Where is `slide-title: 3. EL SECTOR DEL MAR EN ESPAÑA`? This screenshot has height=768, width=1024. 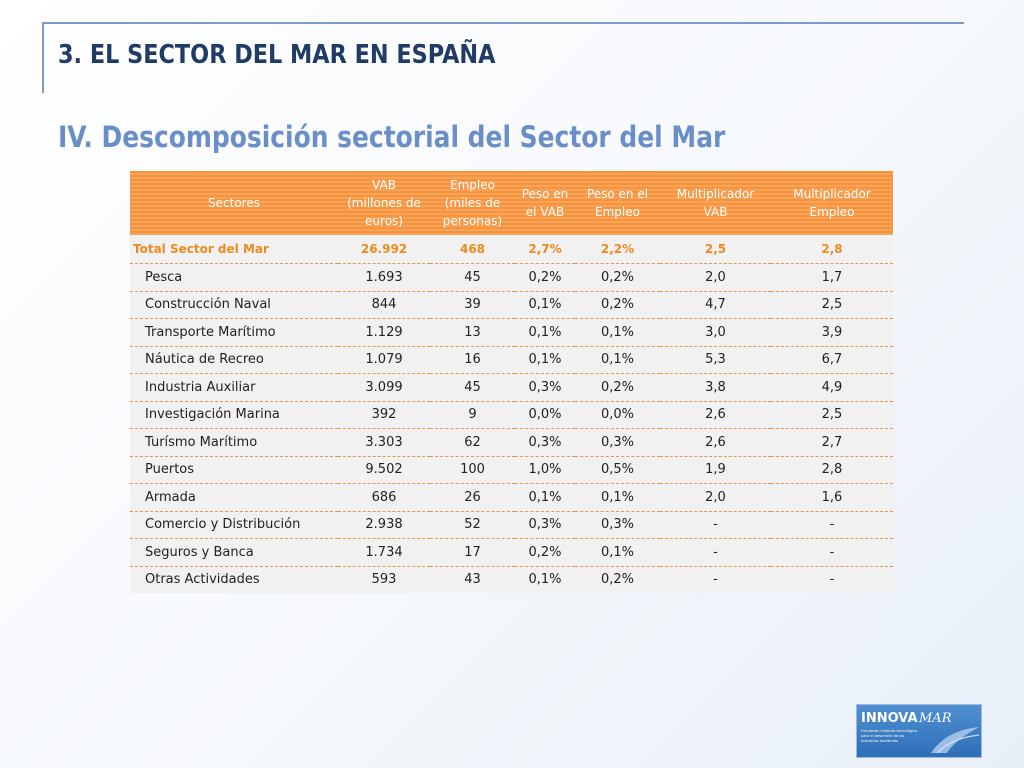 slide-title: 3. EL SECTOR DEL MAR EN ESPAÑA is located at coordinates (277, 55).